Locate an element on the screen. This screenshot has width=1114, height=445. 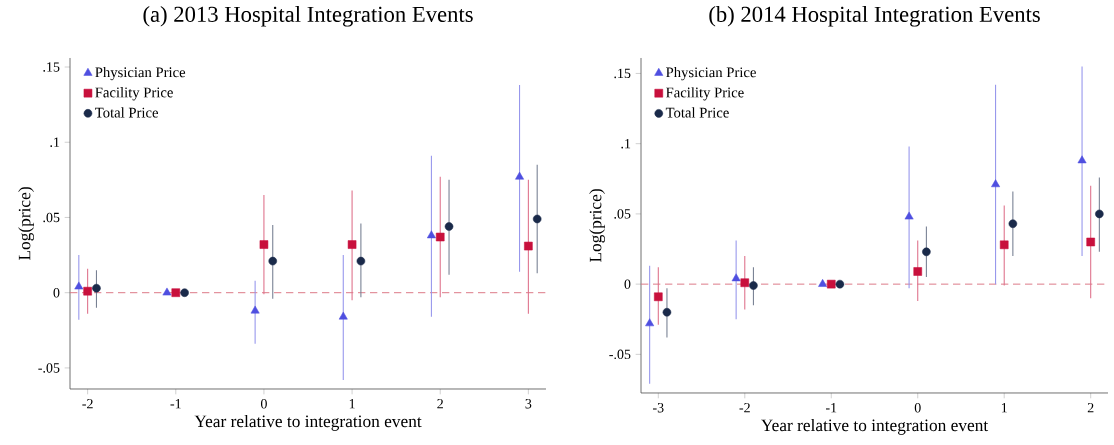
x-tick-label: 3 is located at coordinates (528, 404).